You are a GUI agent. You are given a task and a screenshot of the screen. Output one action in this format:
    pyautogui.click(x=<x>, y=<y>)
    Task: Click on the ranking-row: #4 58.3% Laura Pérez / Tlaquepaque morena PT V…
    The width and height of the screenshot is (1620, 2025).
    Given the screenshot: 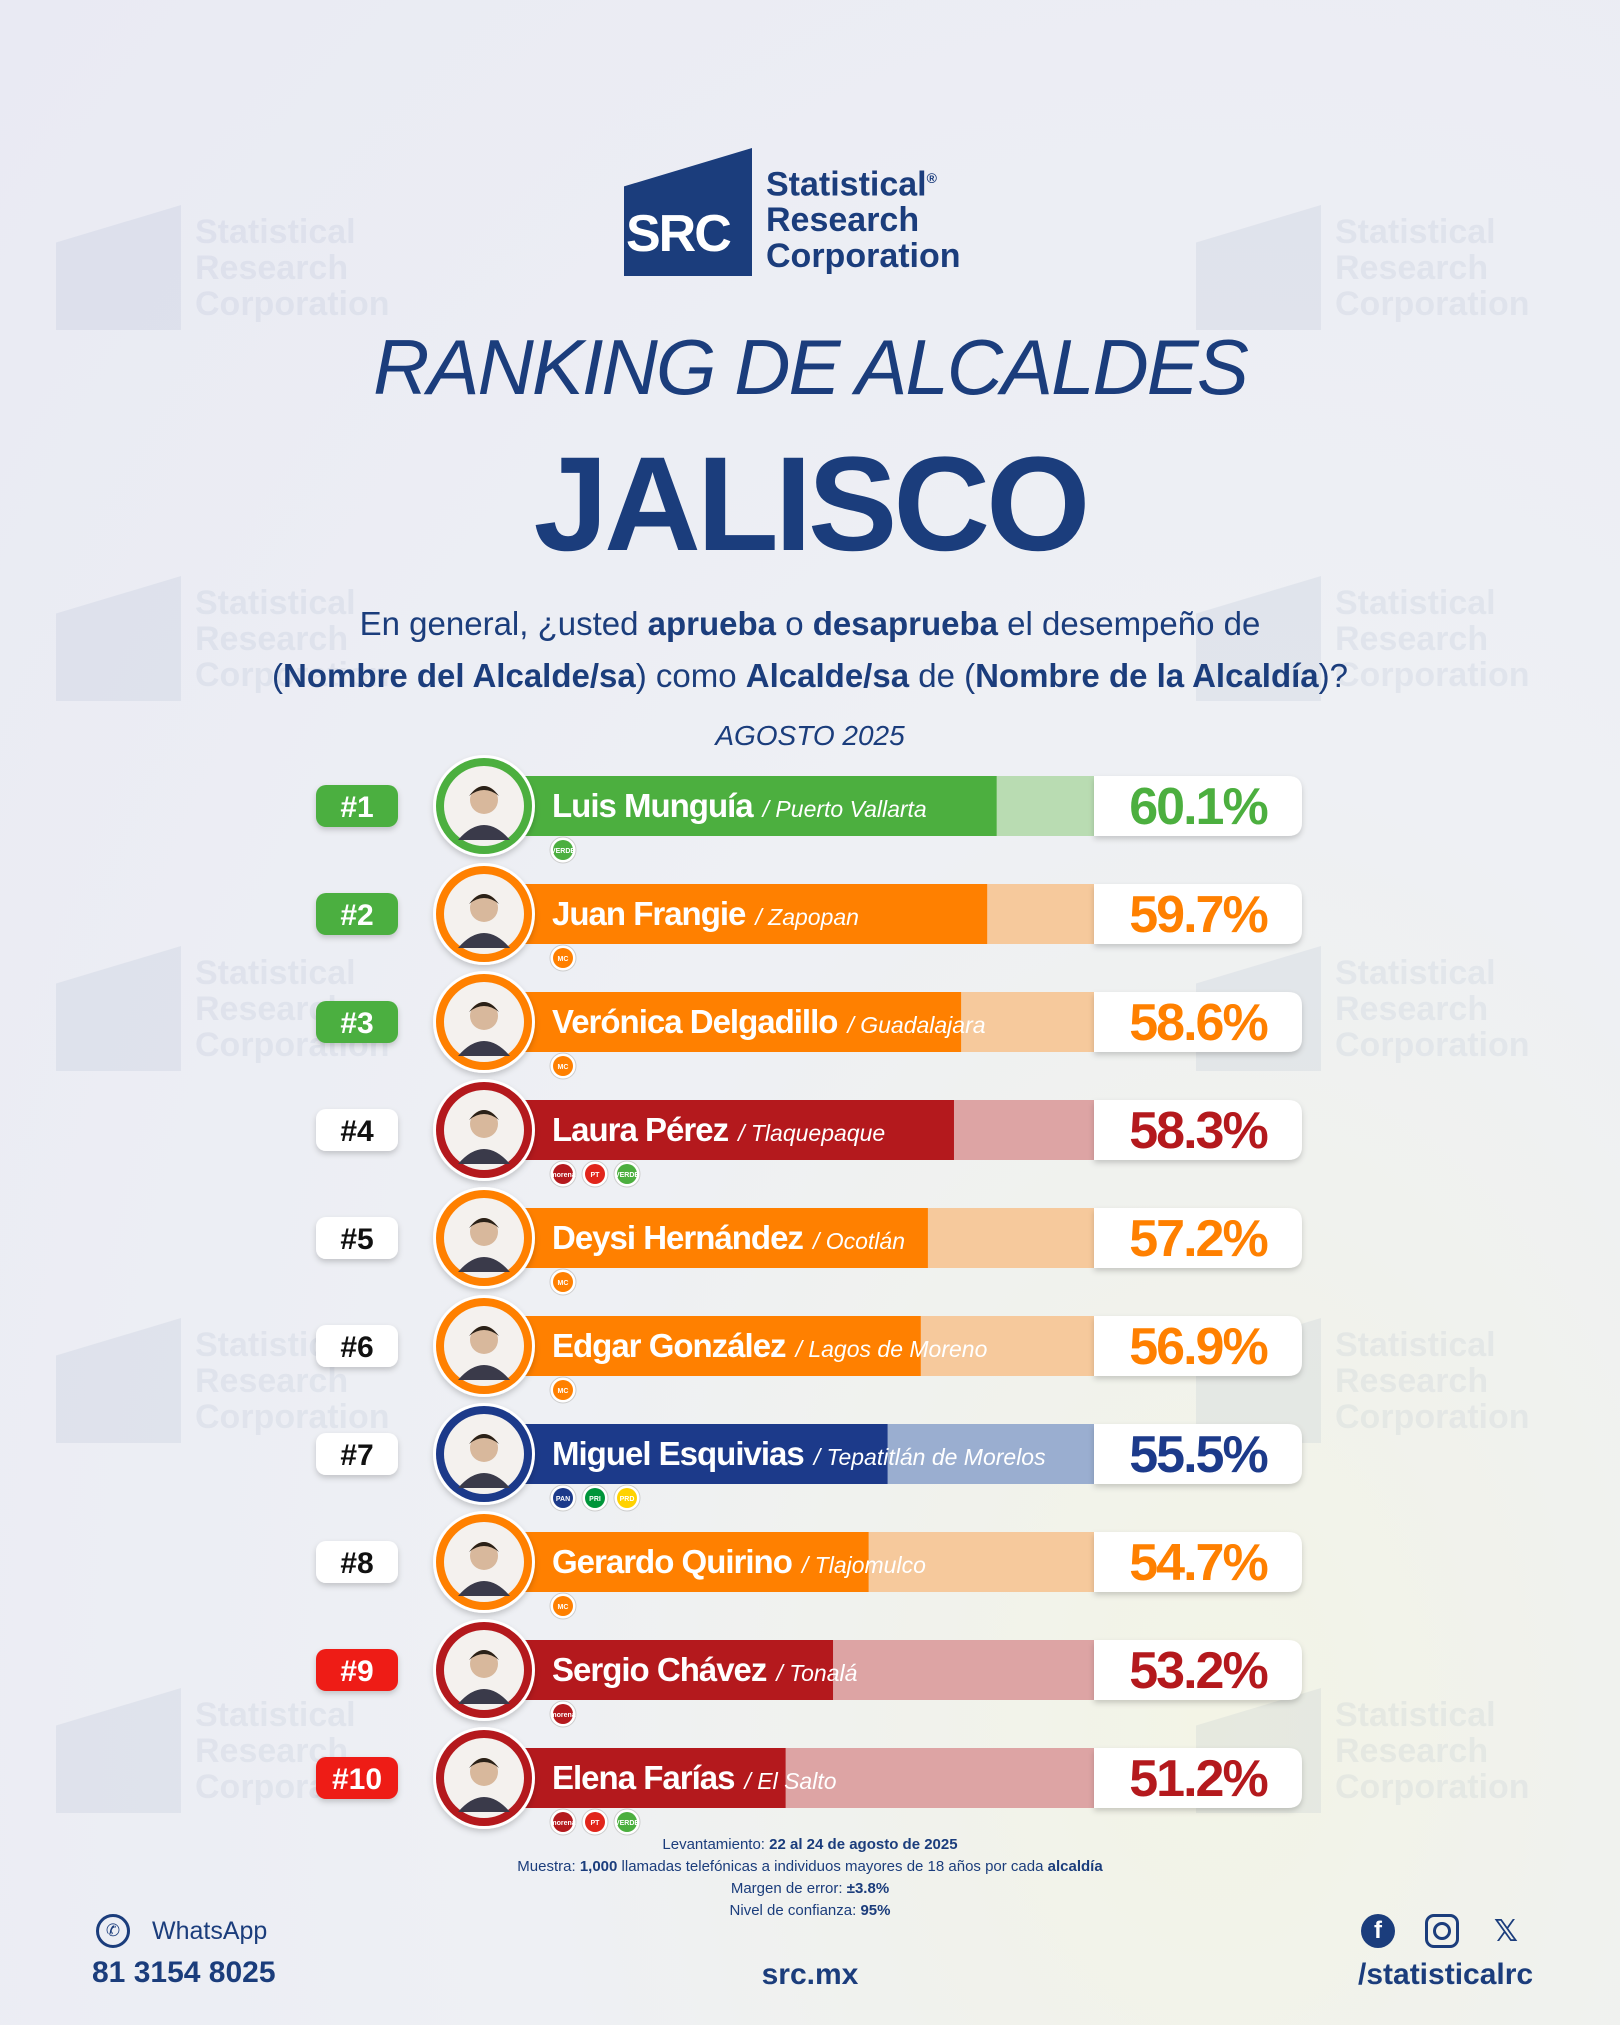 What is the action you would take?
    pyautogui.click(x=809, y=1133)
    